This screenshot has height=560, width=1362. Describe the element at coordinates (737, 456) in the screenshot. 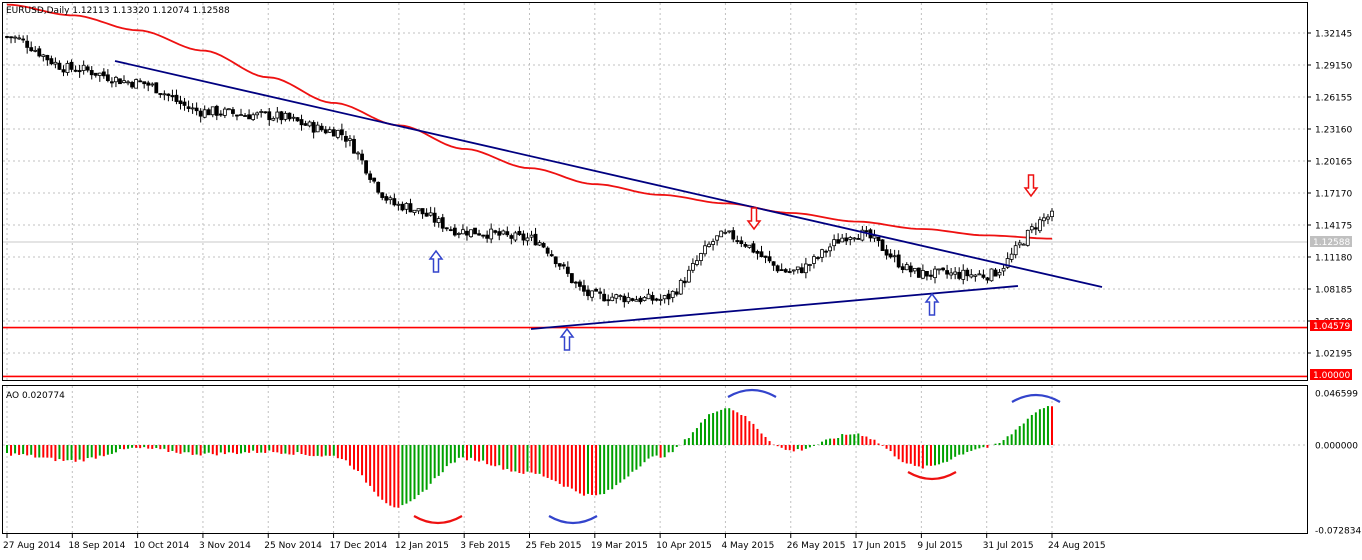

I see `ao-swing-marks` at that location.